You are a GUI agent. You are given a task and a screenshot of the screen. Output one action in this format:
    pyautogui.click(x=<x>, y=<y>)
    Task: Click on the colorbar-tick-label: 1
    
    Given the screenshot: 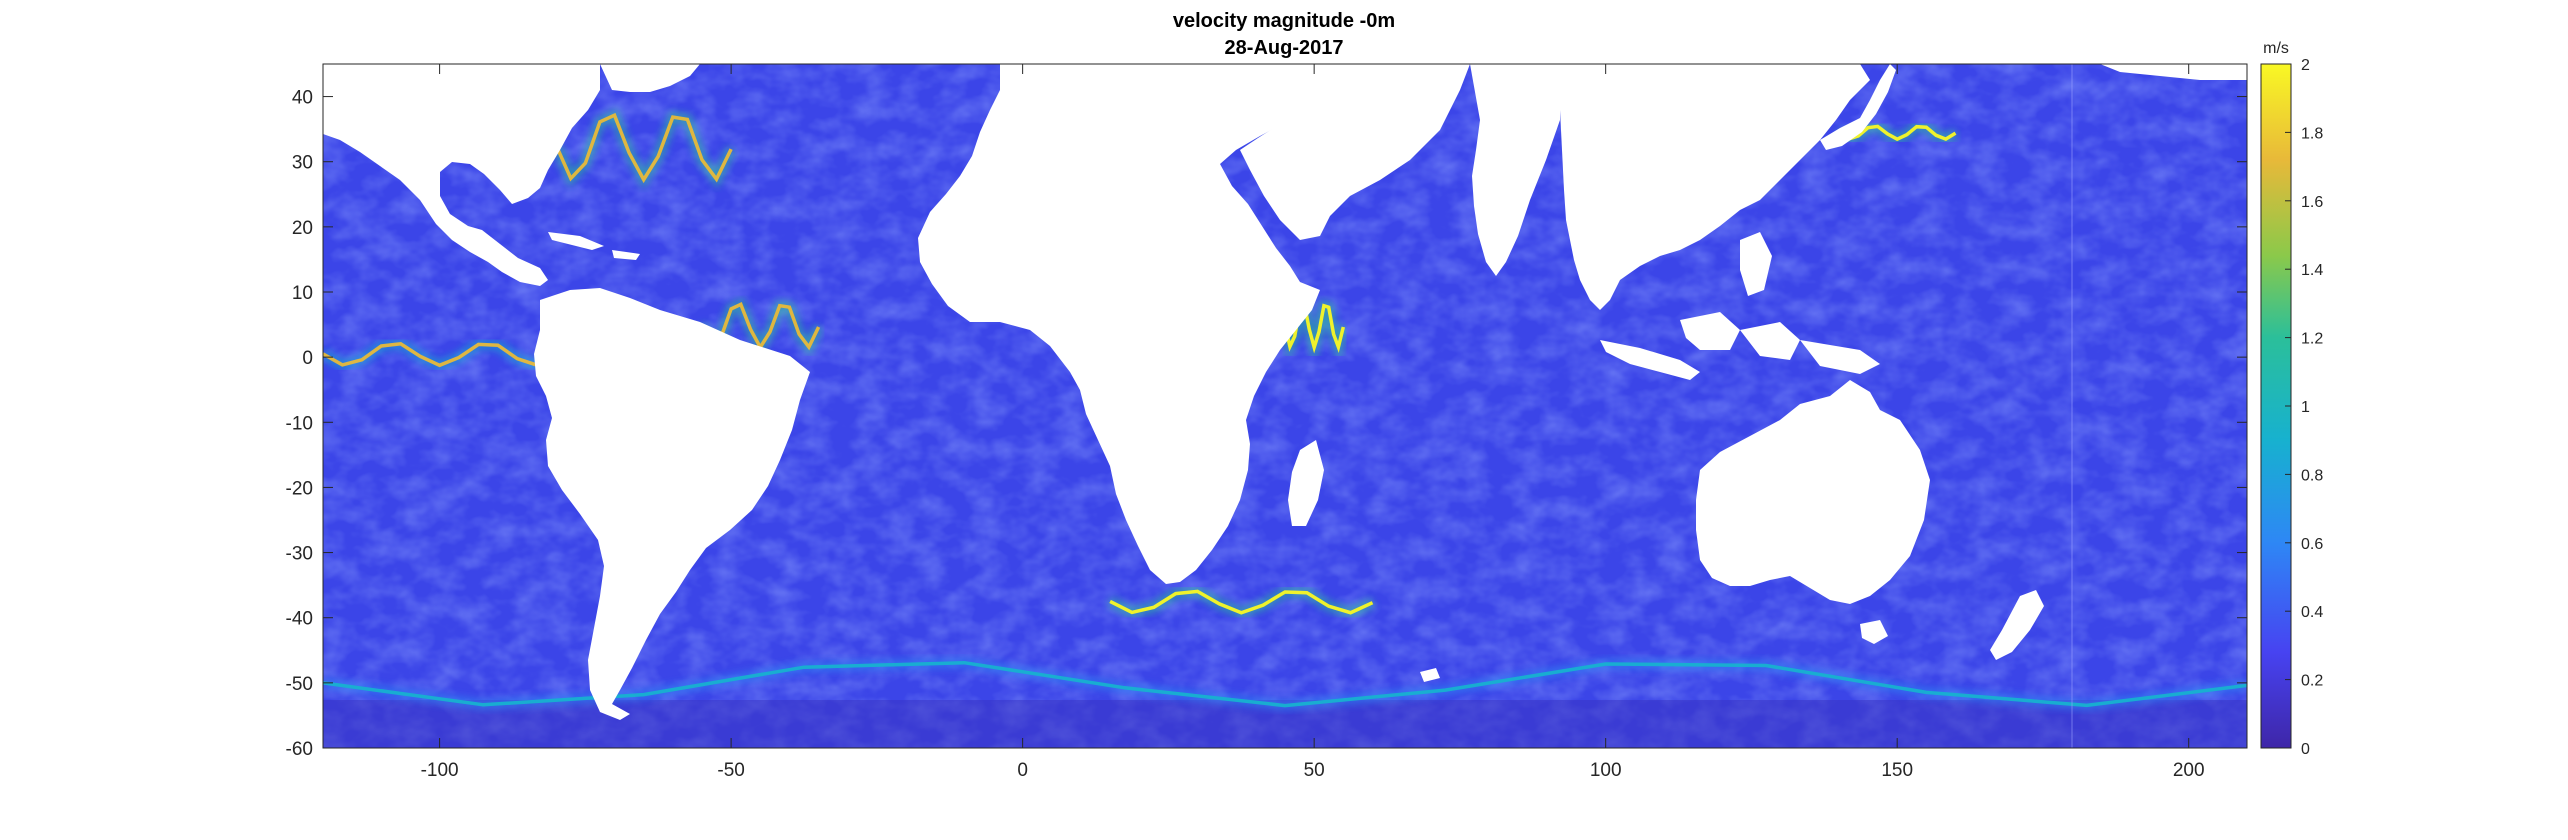 What is the action you would take?
    pyautogui.click(x=2305, y=407)
    